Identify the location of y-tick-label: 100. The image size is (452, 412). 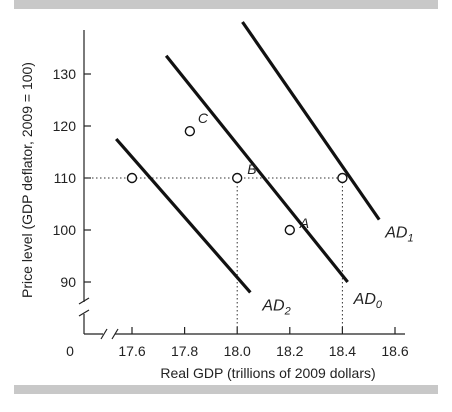
(65, 230).